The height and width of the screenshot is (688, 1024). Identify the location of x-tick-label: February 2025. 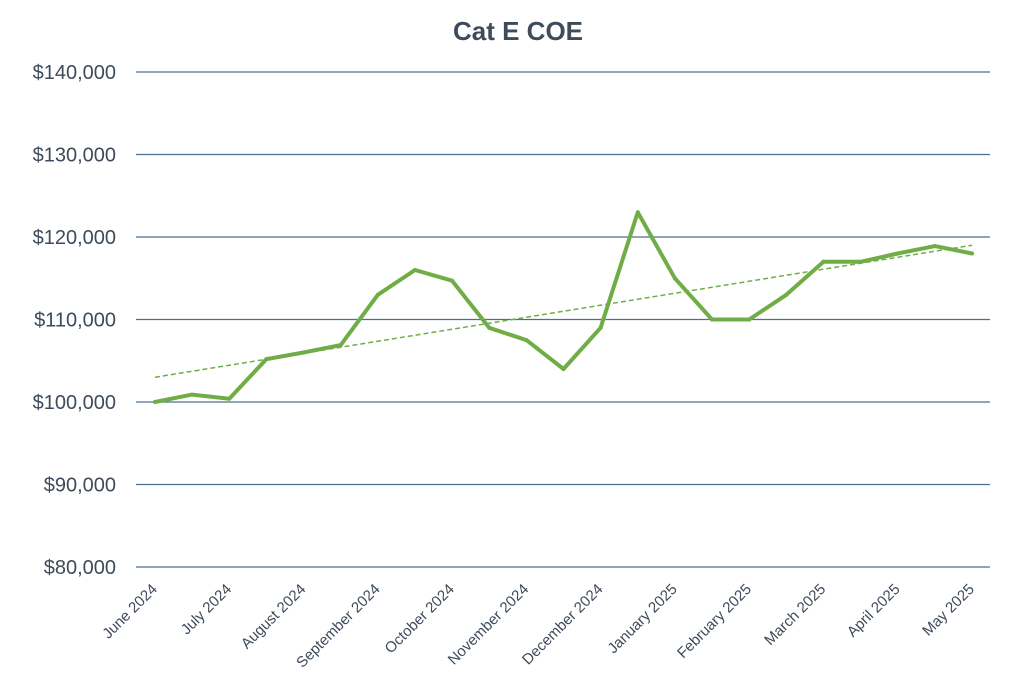
(714, 621).